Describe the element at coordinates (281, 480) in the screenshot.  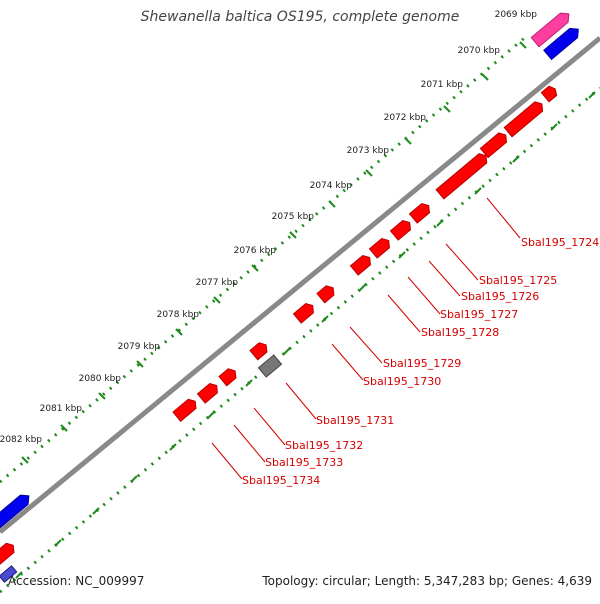
I see `gene-label: Sbal195_1734` at that location.